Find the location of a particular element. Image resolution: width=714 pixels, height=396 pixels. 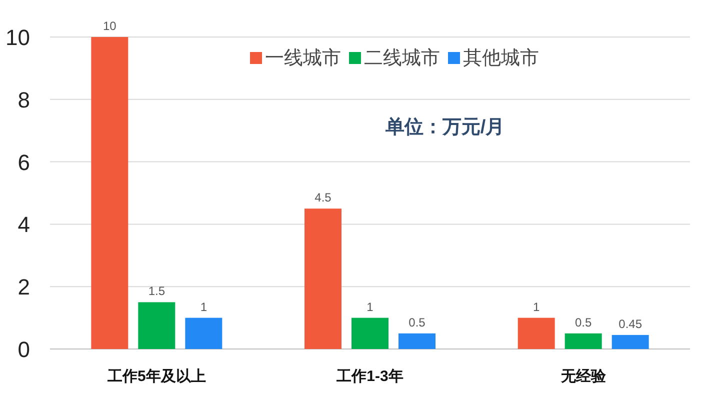

legend-label: 其他城市 is located at coordinates (501, 58).